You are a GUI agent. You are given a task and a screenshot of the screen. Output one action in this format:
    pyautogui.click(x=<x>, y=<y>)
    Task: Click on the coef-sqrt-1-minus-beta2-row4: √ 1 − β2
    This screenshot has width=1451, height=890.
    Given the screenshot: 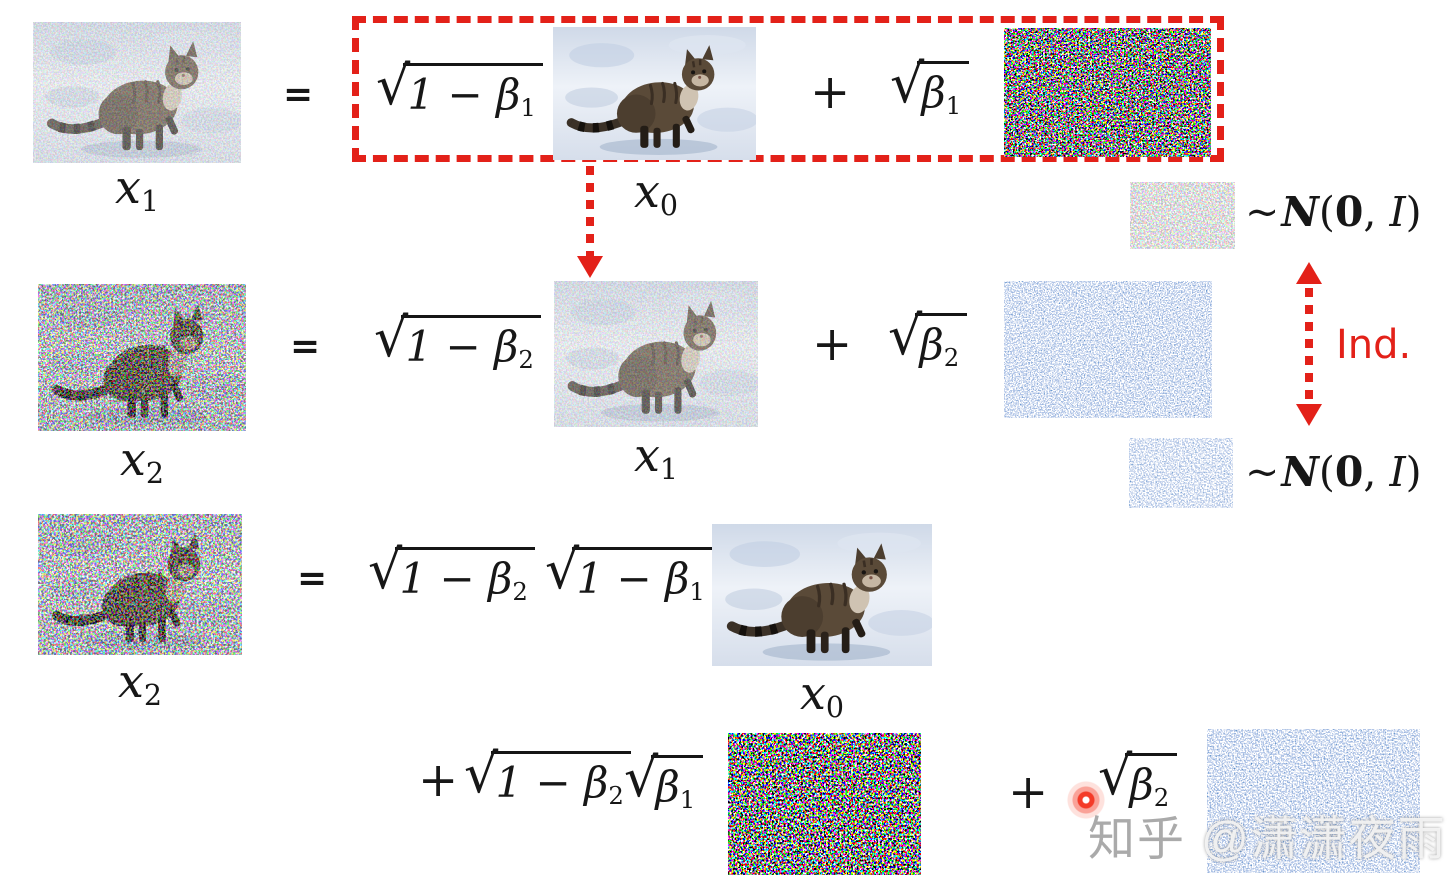 What is the action you would take?
    pyautogui.click(x=548, y=776)
    